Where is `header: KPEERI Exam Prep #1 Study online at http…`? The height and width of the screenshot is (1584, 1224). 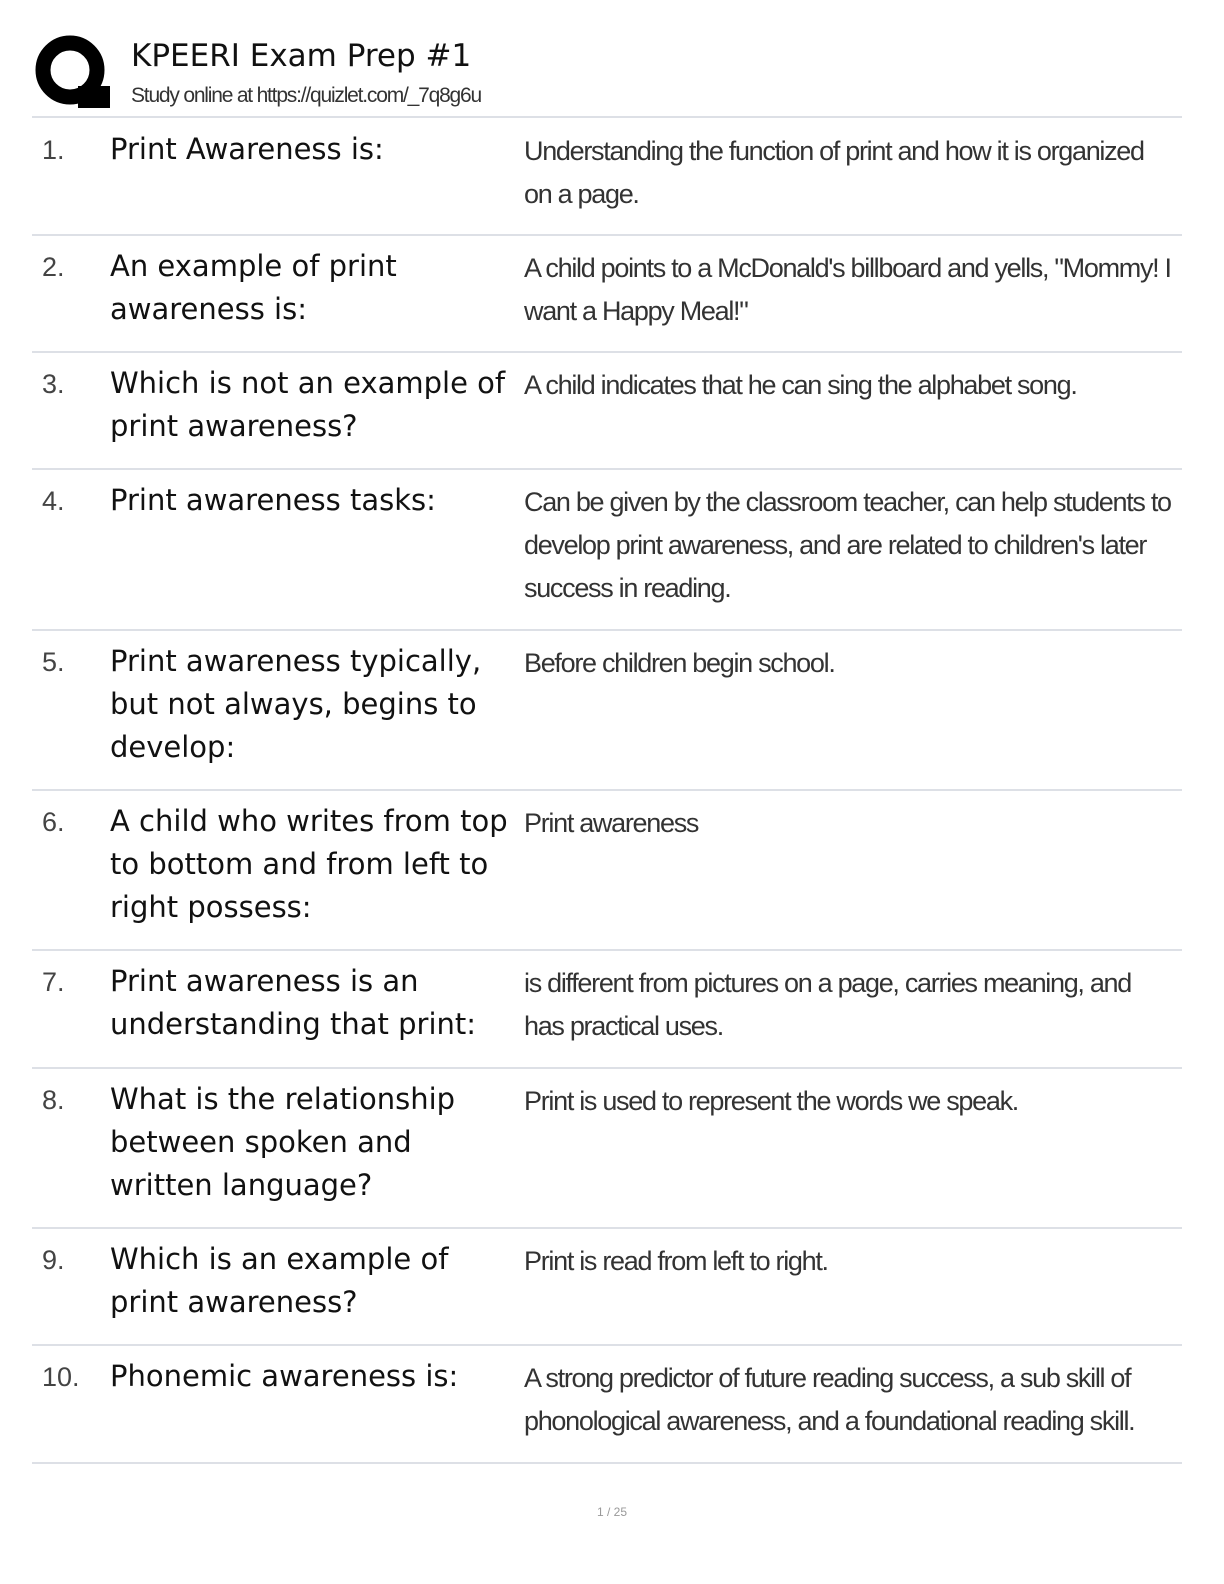 header: KPEERI Exam Prep #1 Study online at http… is located at coordinates (608, 75).